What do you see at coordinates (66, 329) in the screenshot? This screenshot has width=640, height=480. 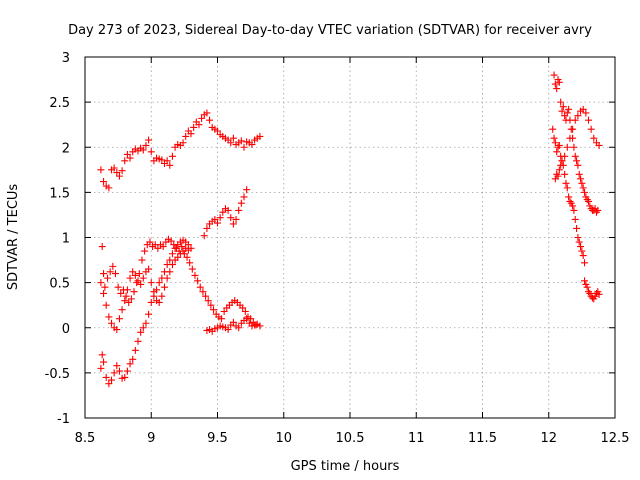 I see `y-tick-label: 0` at bounding box center [66, 329].